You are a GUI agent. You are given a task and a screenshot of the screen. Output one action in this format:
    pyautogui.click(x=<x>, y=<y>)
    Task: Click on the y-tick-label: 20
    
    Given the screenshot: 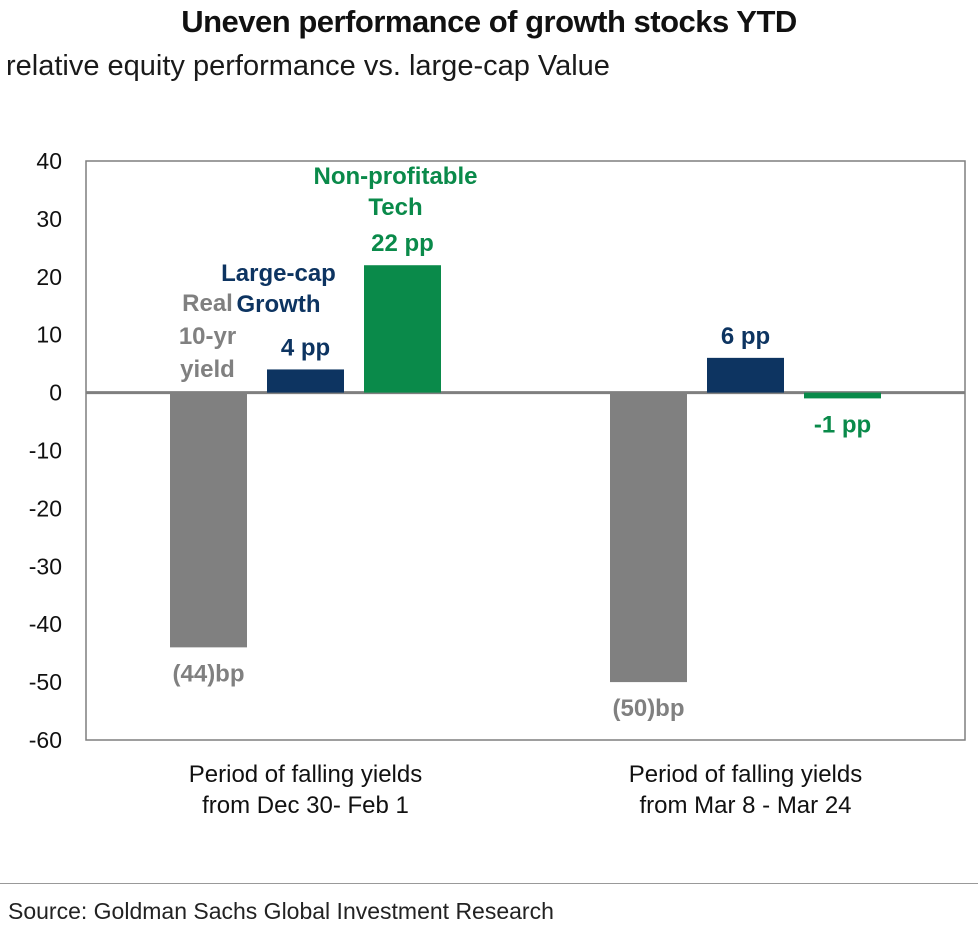 What is the action you would take?
    pyautogui.click(x=49, y=277)
    